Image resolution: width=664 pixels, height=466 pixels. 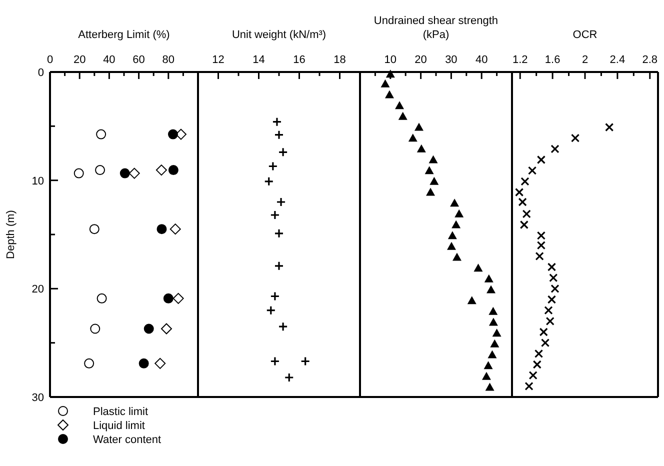 I want to click on x-tick-label: 10, so click(x=390, y=60).